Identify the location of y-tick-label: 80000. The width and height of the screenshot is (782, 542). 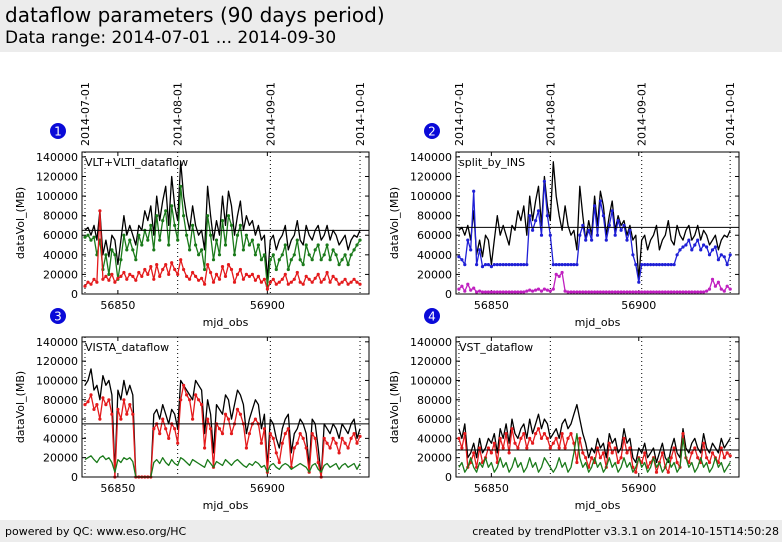
(434, 216).